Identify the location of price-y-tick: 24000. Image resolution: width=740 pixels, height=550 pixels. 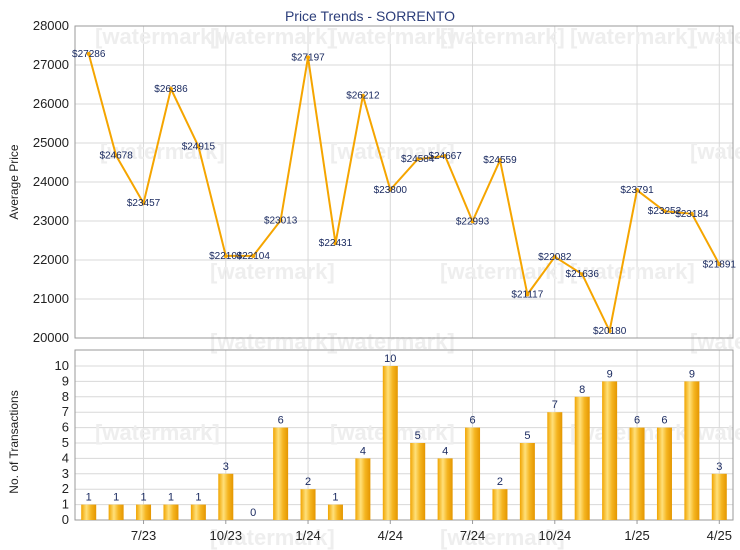
(51, 181).